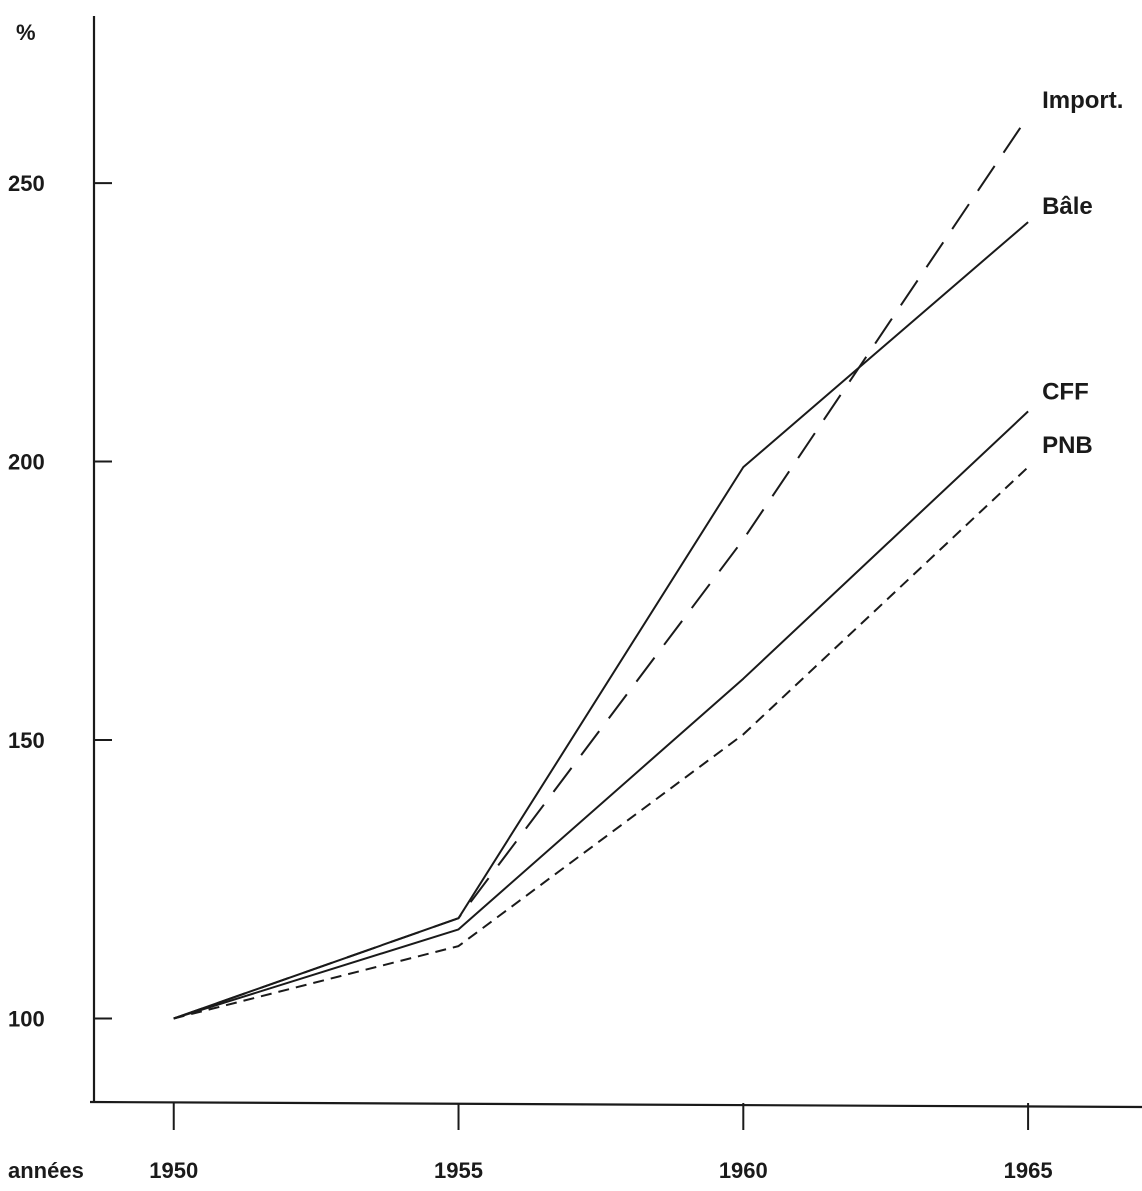 The image size is (1142, 1191). Describe the element at coordinates (615, 1104) in the screenshot. I see `x-axis-line` at that location.